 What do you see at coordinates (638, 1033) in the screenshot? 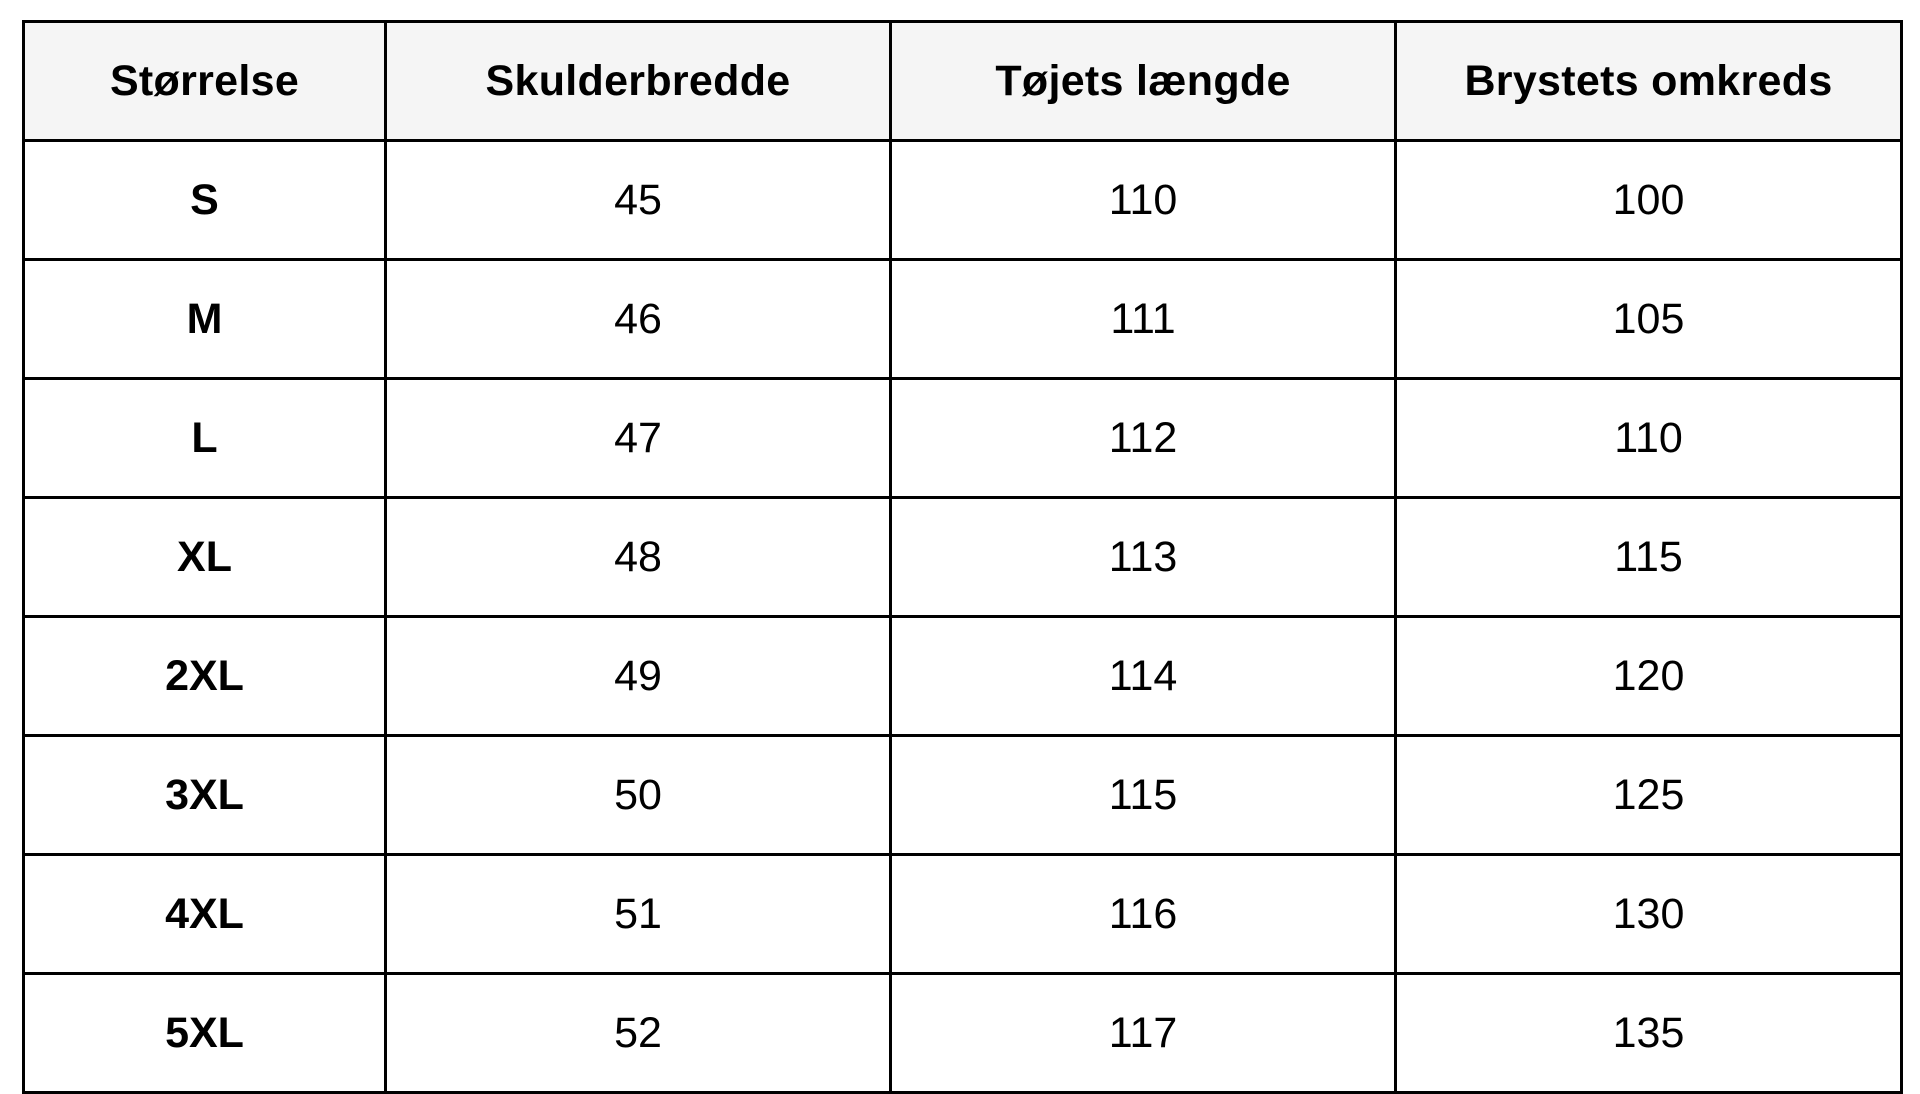
I see `shoulder-cell: 52` at bounding box center [638, 1033].